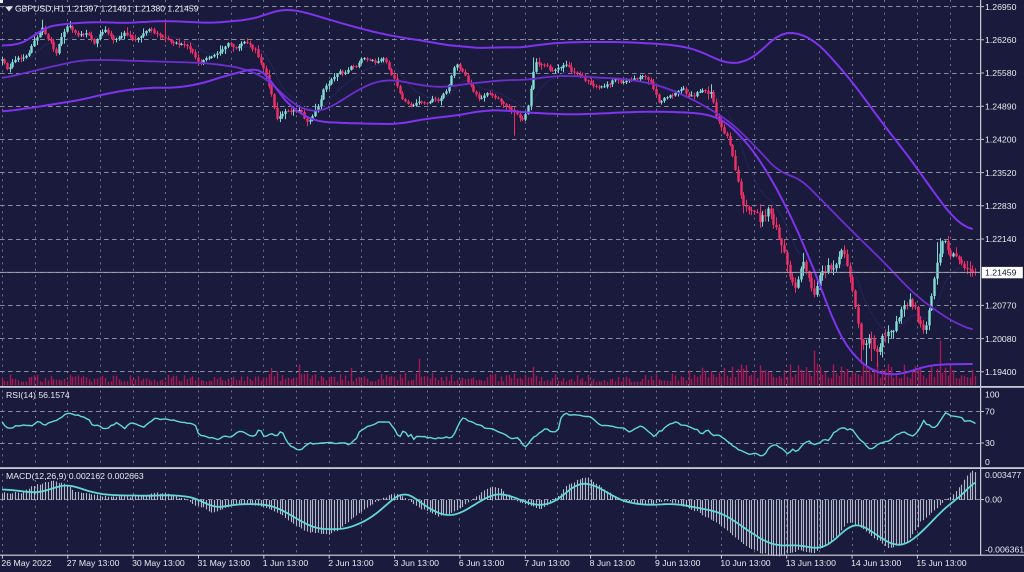  What do you see at coordinates (38, 395) in the screenshot?
I see `svg-text: RSI(14) 56.1574` at bounding box center [38, 395].